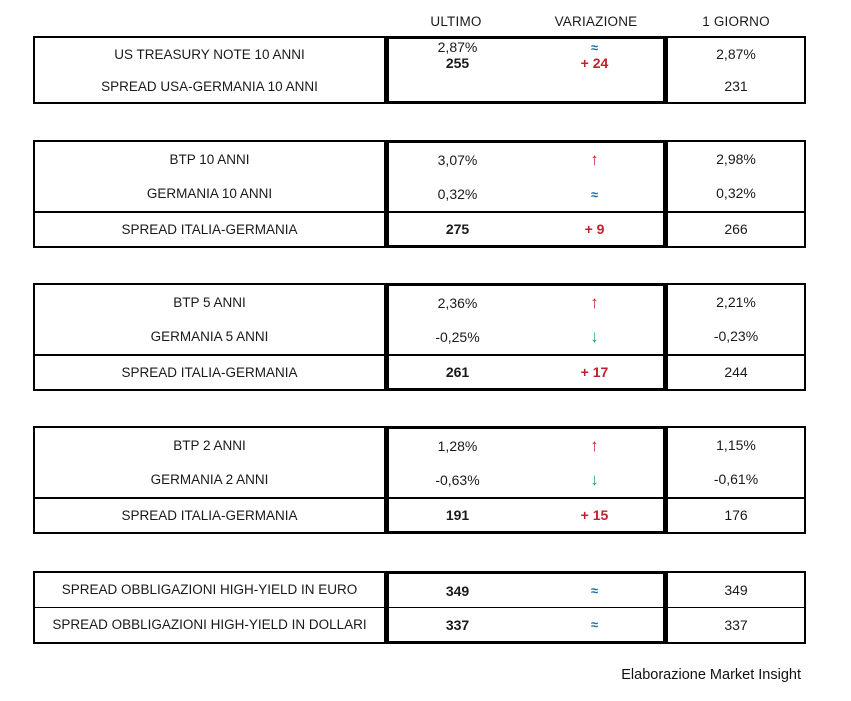  I want to click on column-headers: ULTIMO VARIAZIONE 1 GIORNO, so click(596, 21).